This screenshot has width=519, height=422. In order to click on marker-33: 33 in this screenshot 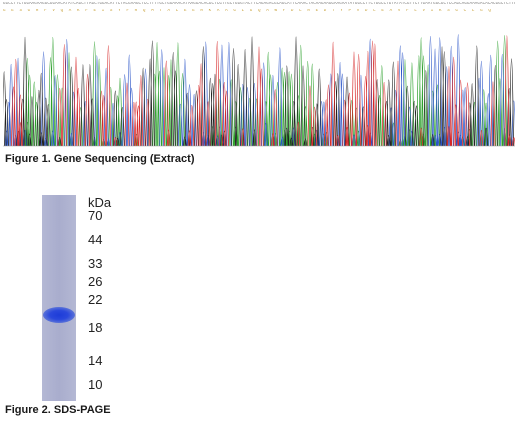, I will do `click(95, 263)`.